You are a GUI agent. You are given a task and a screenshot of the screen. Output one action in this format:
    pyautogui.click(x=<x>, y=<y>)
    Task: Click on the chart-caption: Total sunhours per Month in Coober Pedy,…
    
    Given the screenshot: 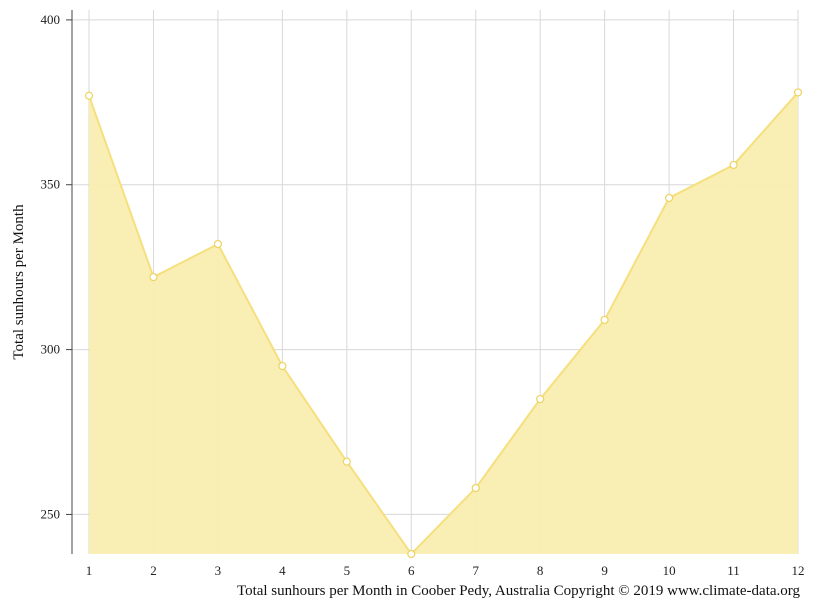 What is the action you would take?
    pyautogui.click(x=518, y=591)
    